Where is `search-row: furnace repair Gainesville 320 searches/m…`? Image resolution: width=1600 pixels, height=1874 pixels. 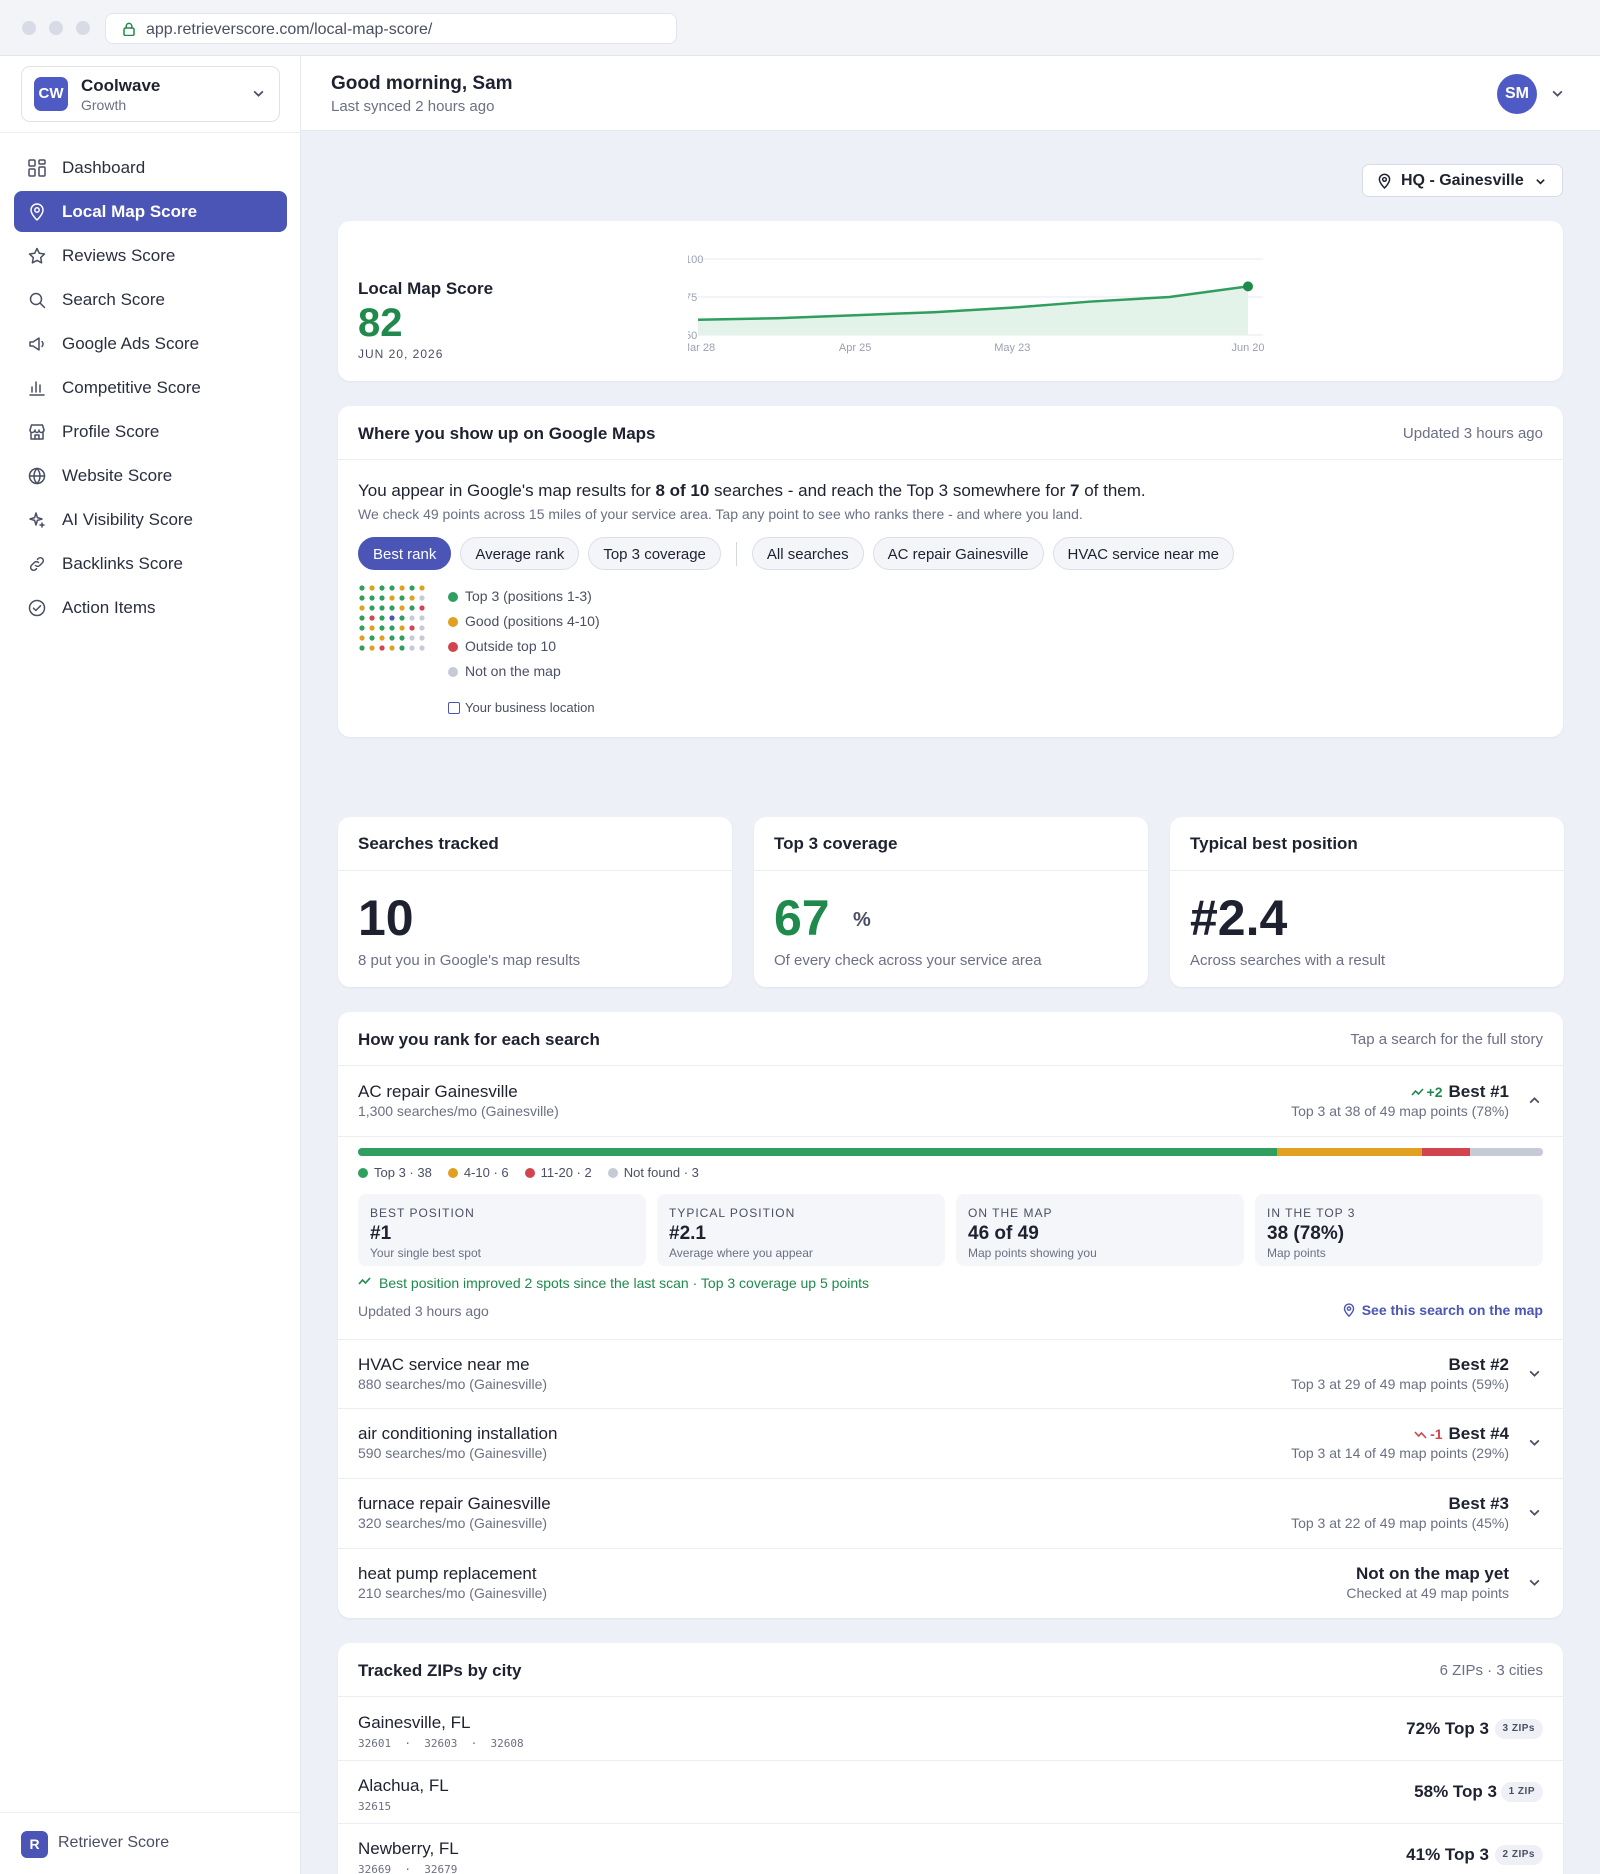 search-row: furnace repair Gainesville 320 searches/m… is located at coordinates (950, 1513).